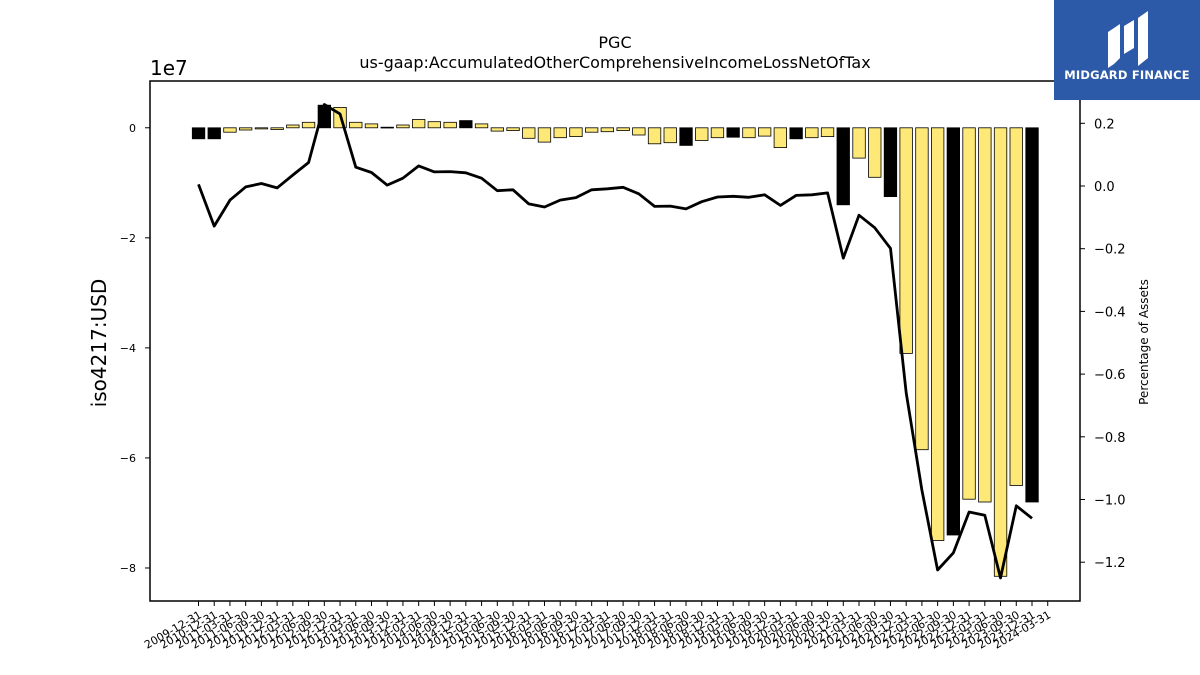 The width and height of the screenshot is (1200, 675). I want to click on brand-name: MIDGARD FINANCE, so click(1127, 75).